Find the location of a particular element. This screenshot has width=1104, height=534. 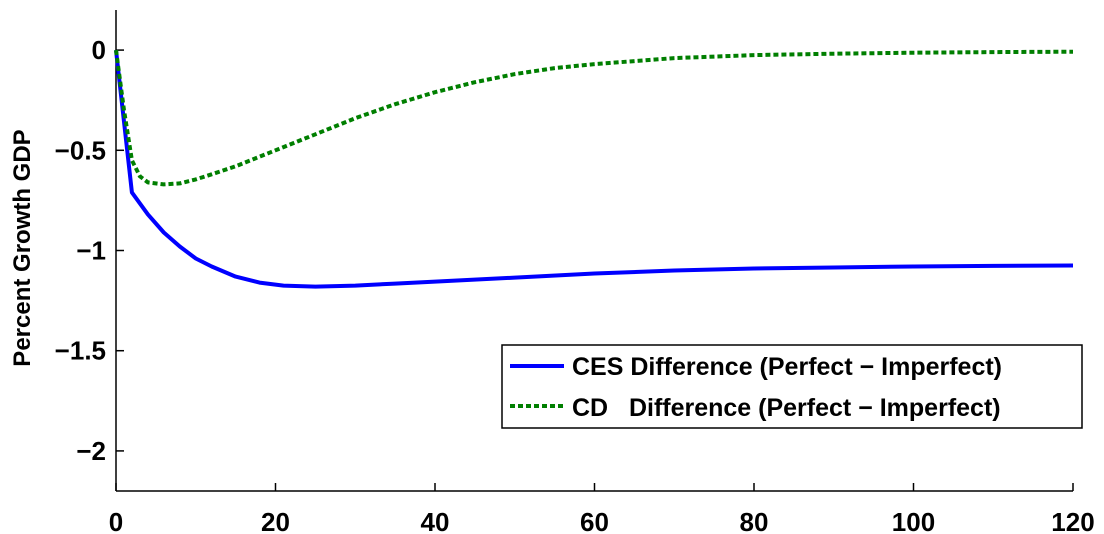

y-axis-ticks: 0 −0.5 −1 −1.5 −2 is located at coordinates (89, 250).